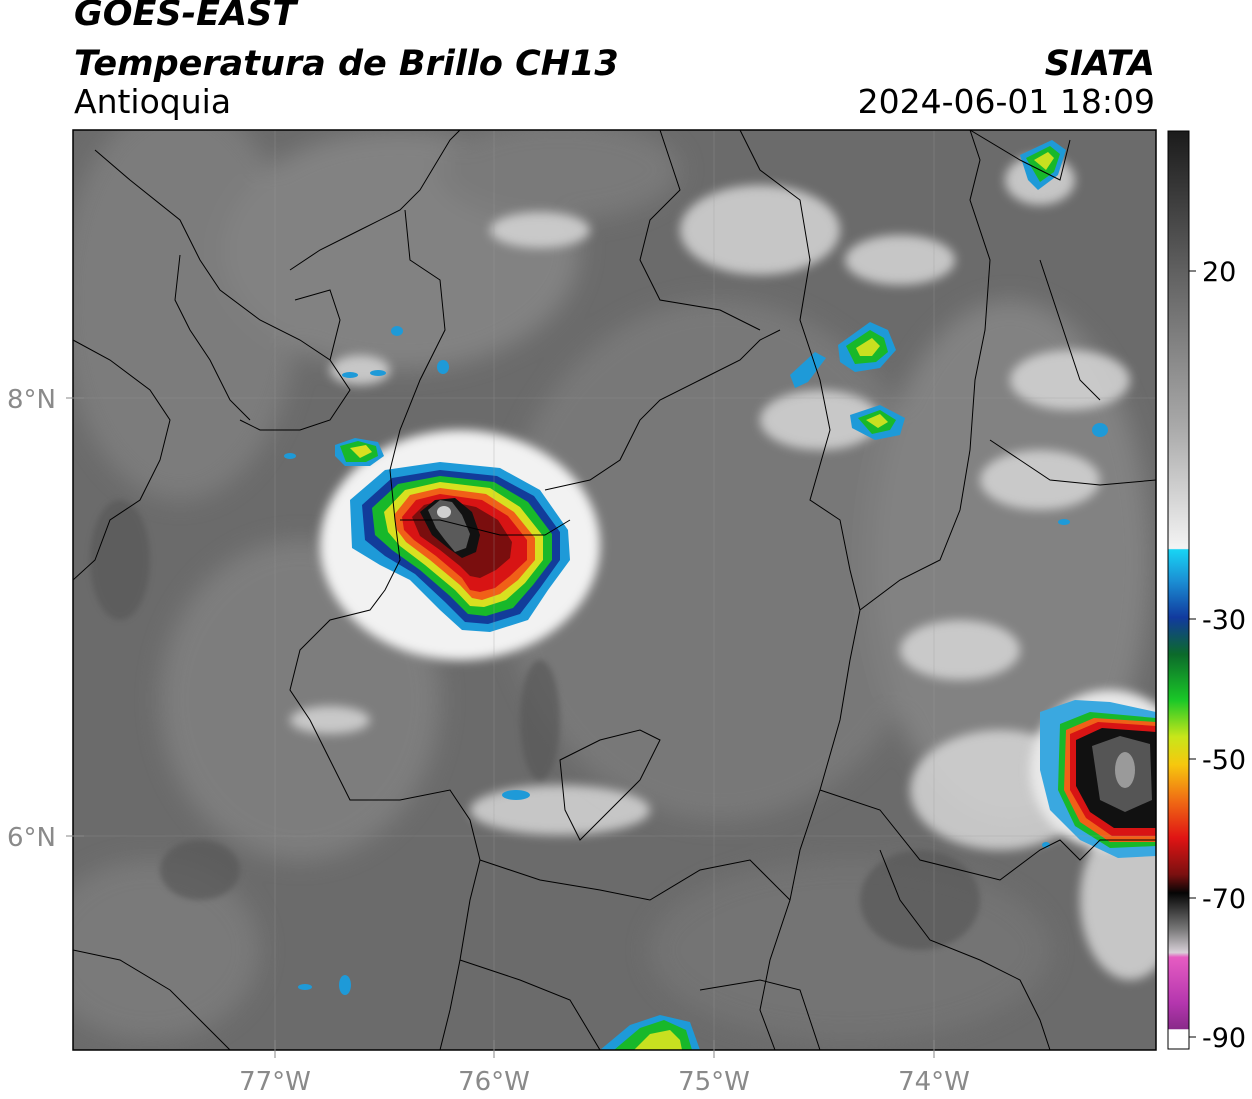 The width and height of the screenshot is (1252, 1099). I want to click on lon-tick-74w: 74°W, so click(934, 1082).